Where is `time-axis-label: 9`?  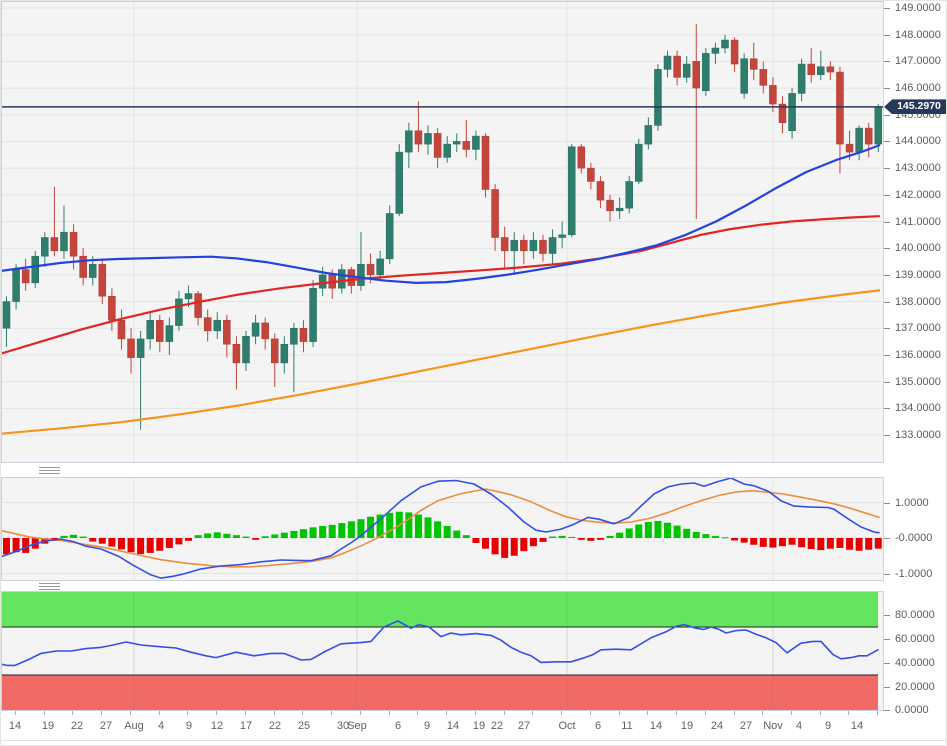 time-axis-label: 9 is located at coordinates (828, 726).